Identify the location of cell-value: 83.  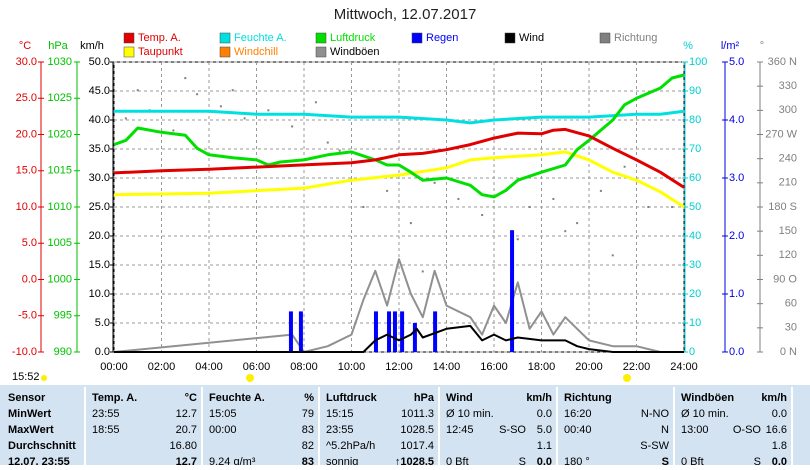
(308, 460).